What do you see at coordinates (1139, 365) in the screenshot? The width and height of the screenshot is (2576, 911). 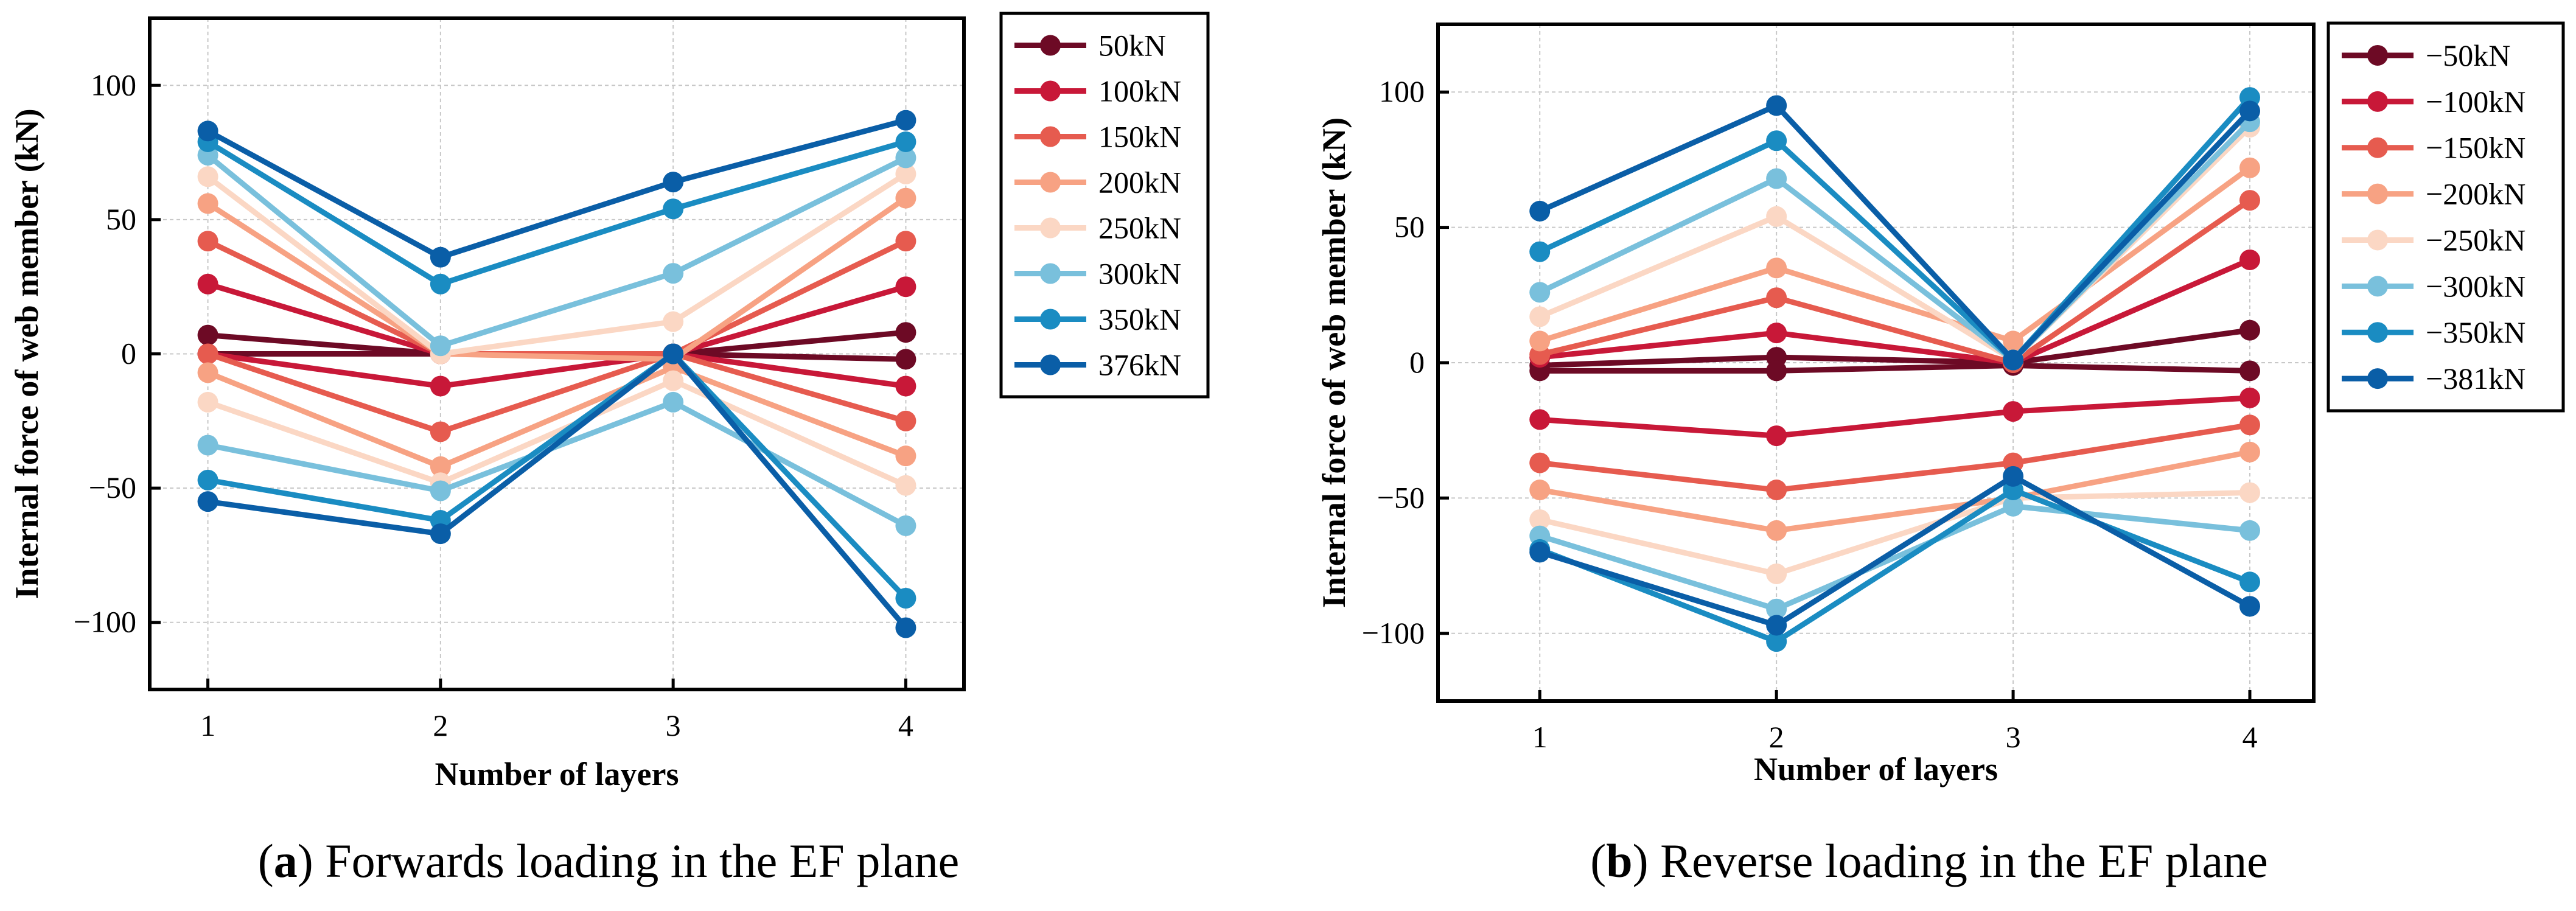 I see `legend-label: 376kN` at bounding box center [1139, 365].